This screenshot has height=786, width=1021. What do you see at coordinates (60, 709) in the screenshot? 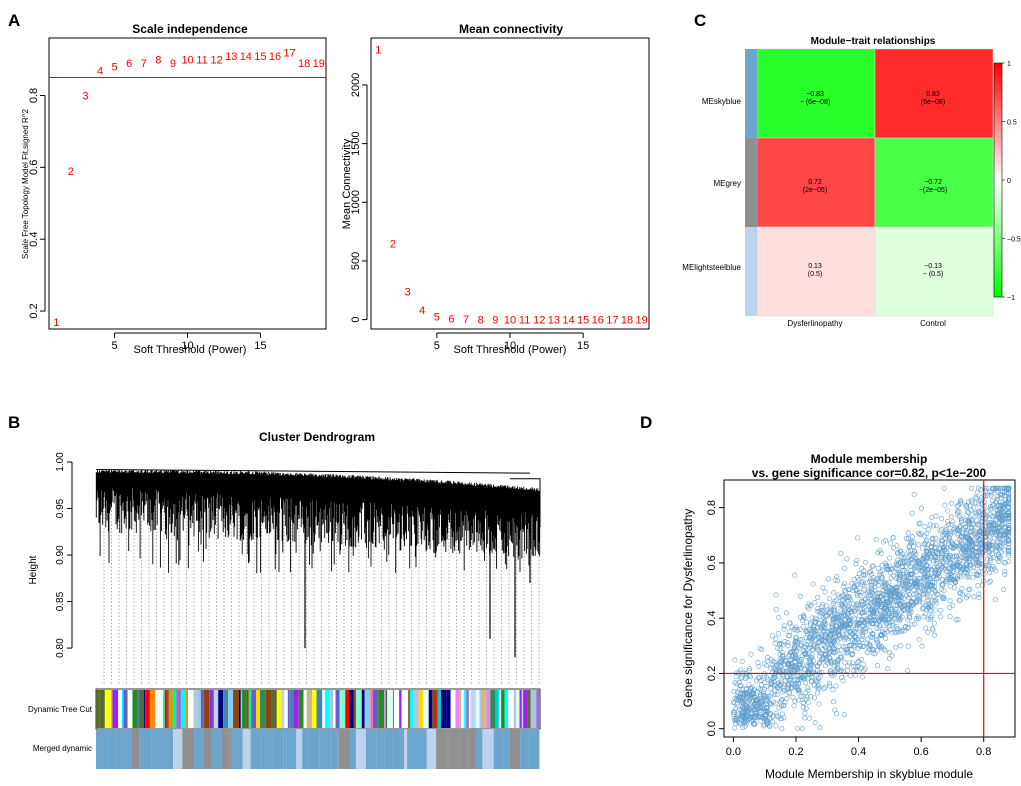
I see `row-label-dynamic-tree-cut: Dynamic Tree Cut` at bounding box center [60, 709].